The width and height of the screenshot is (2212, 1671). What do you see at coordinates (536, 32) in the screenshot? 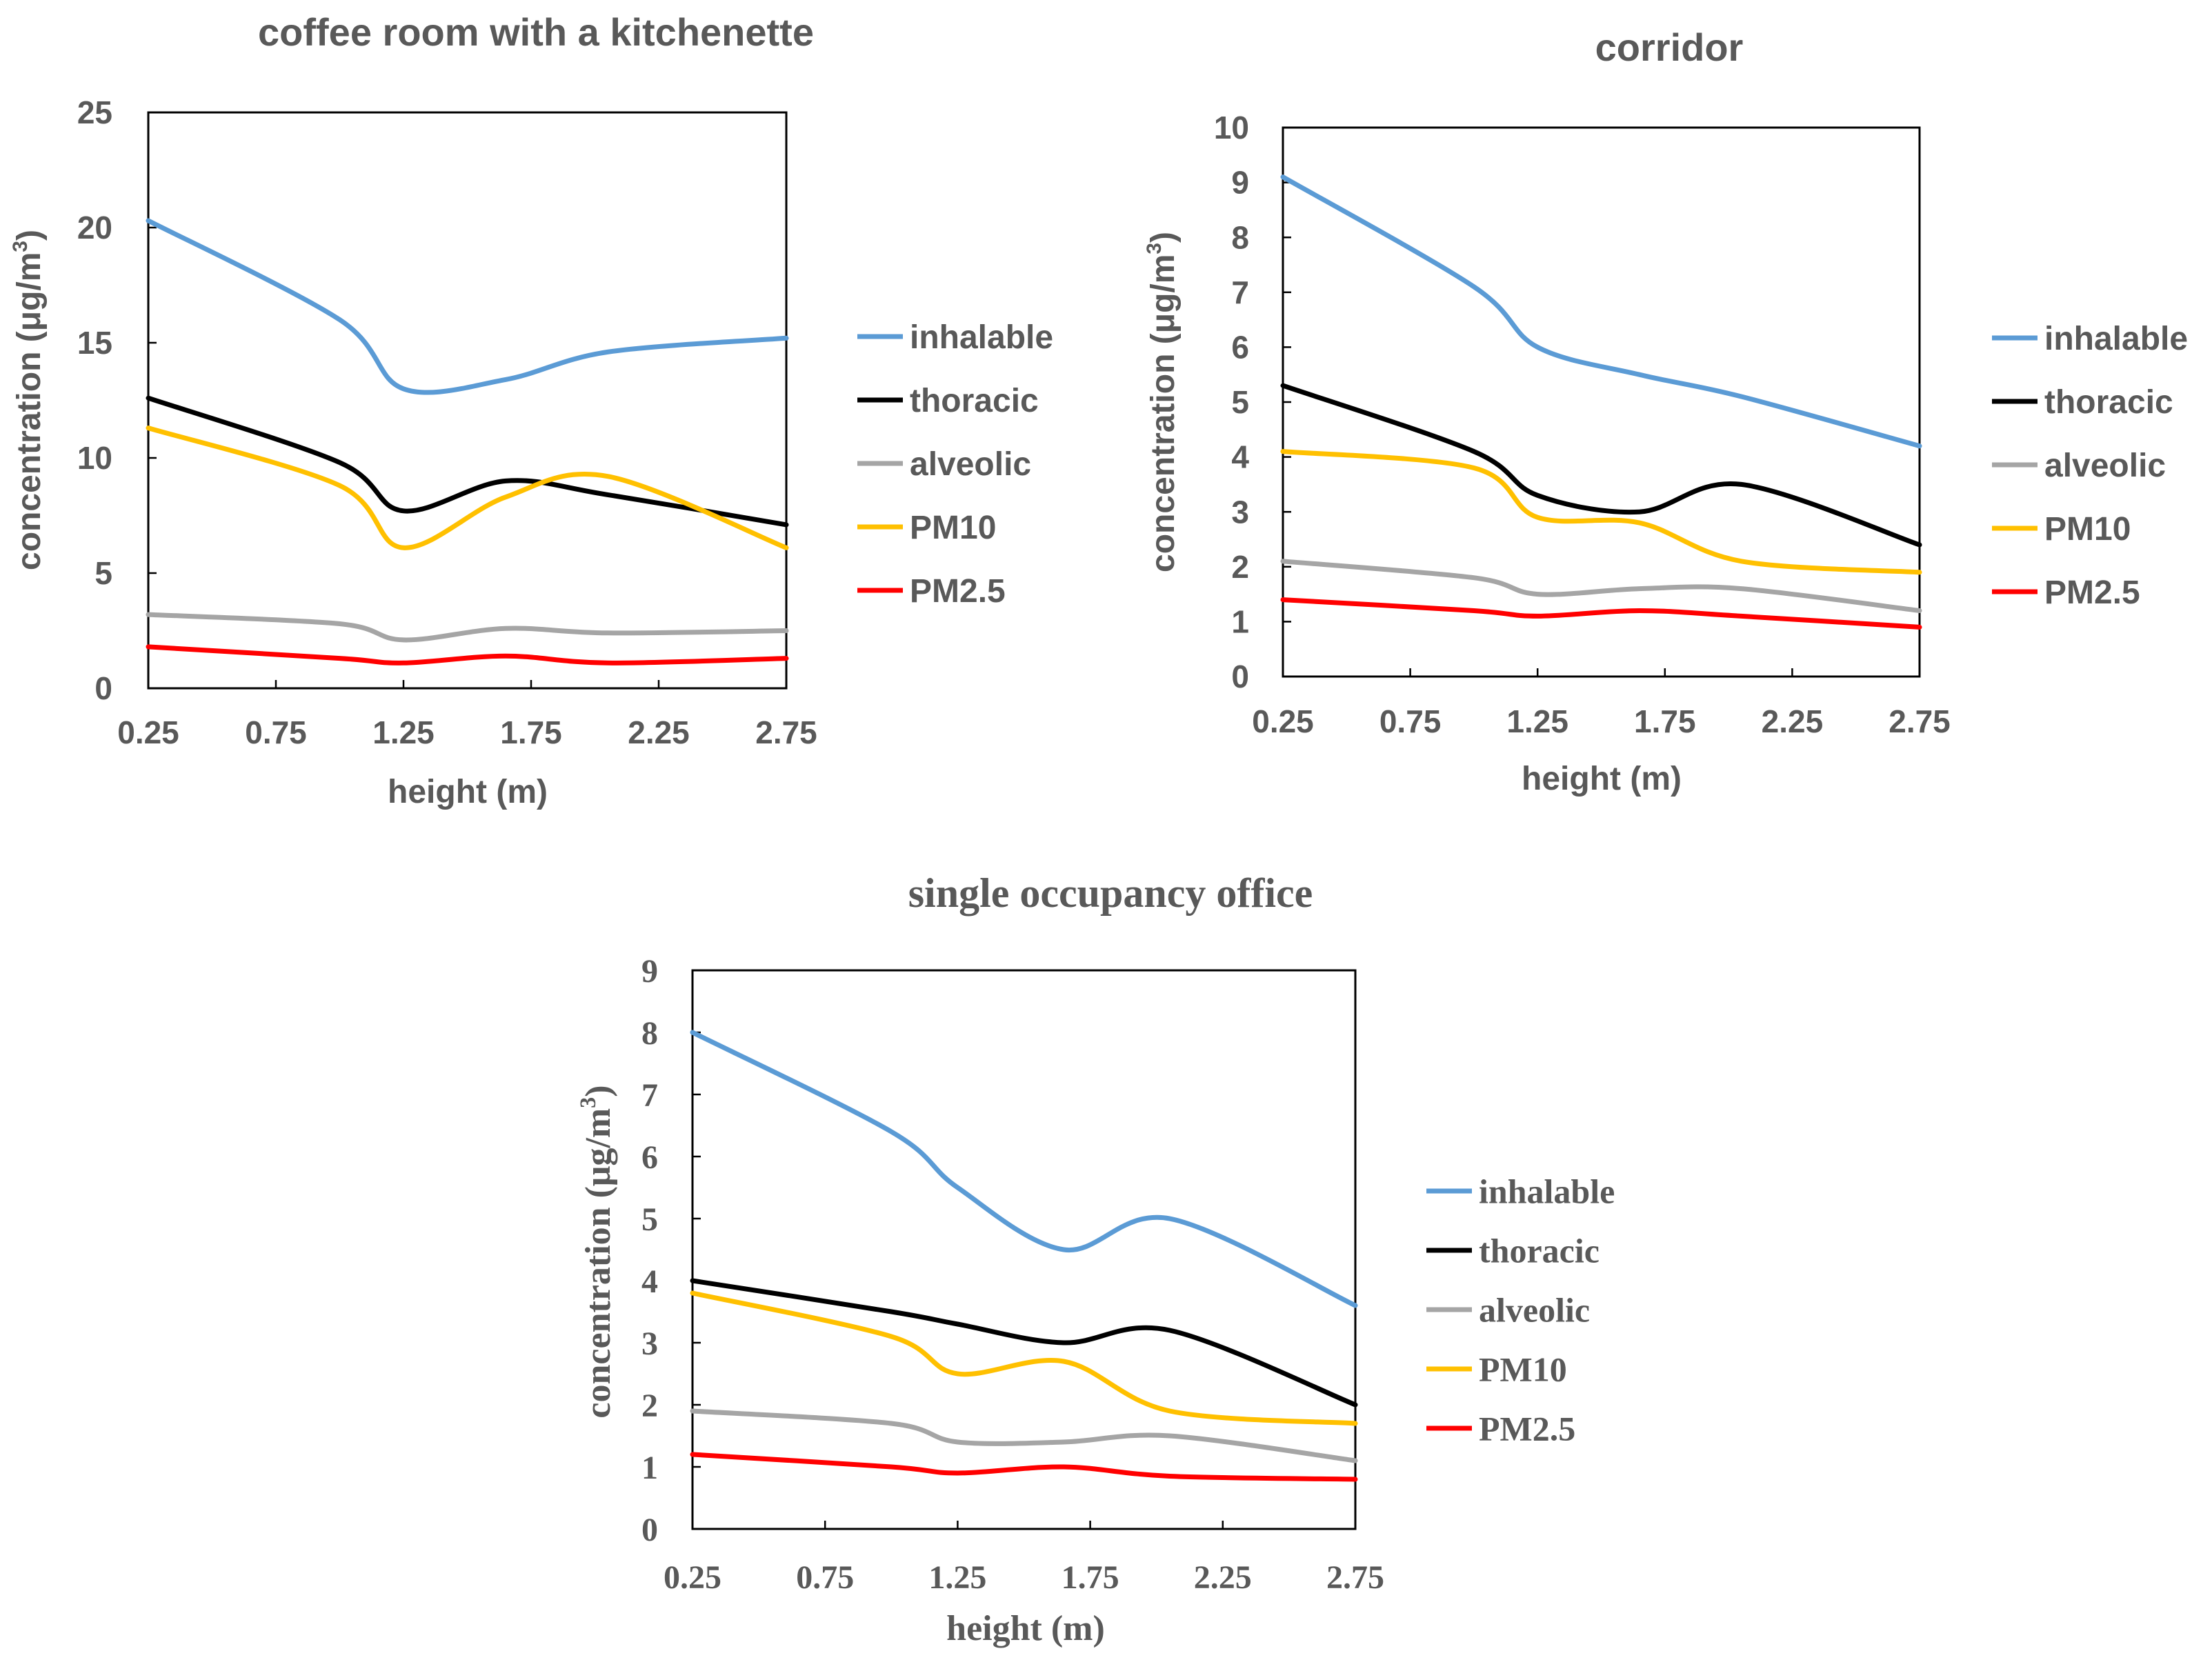
I see `chart-title: coffee room with a kitchenette` at bounding box center [536, 32].